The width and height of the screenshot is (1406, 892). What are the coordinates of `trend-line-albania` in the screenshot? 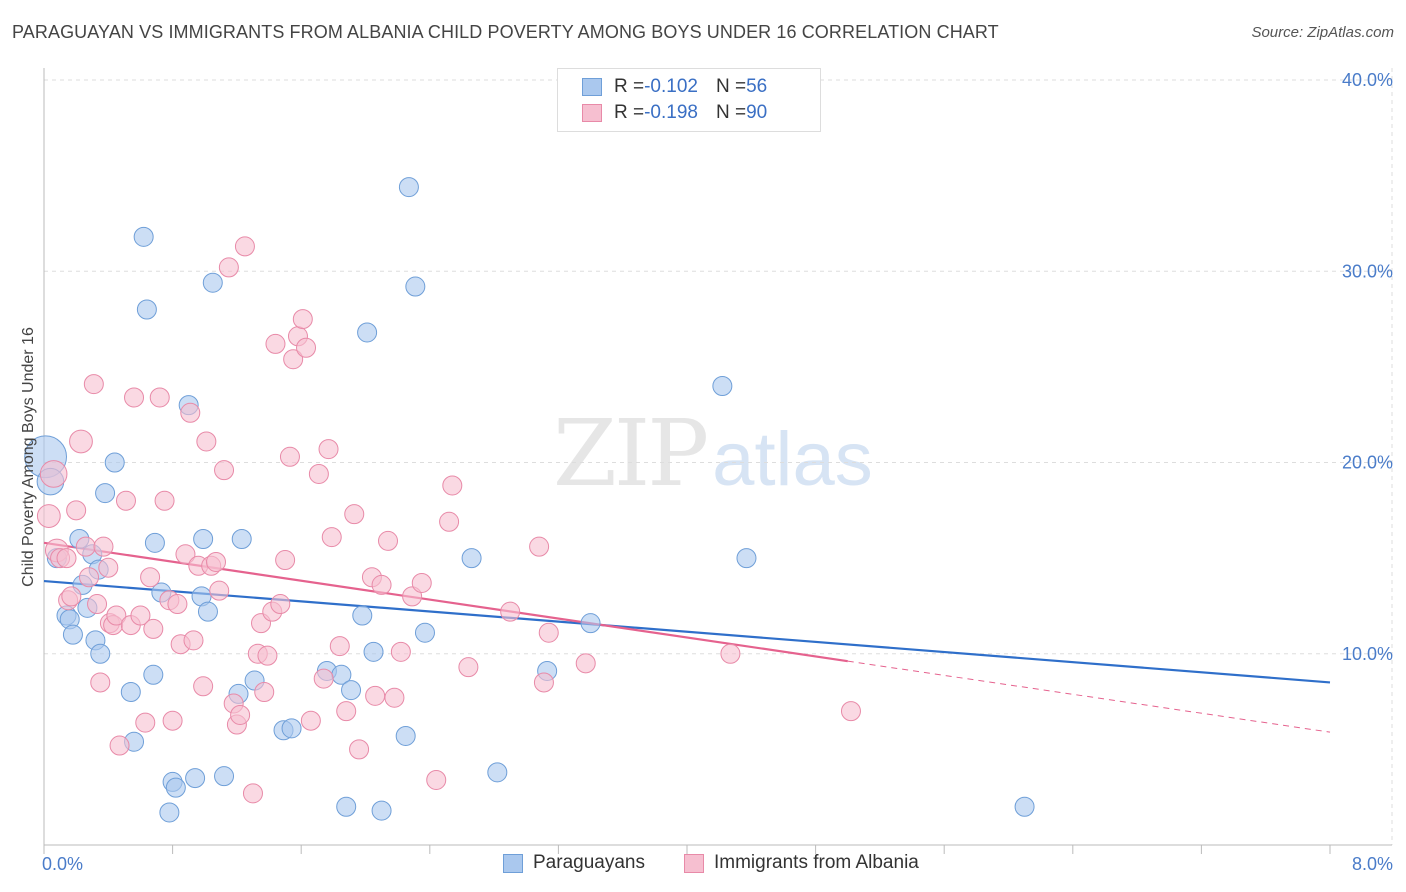 It's located at (445, 602).